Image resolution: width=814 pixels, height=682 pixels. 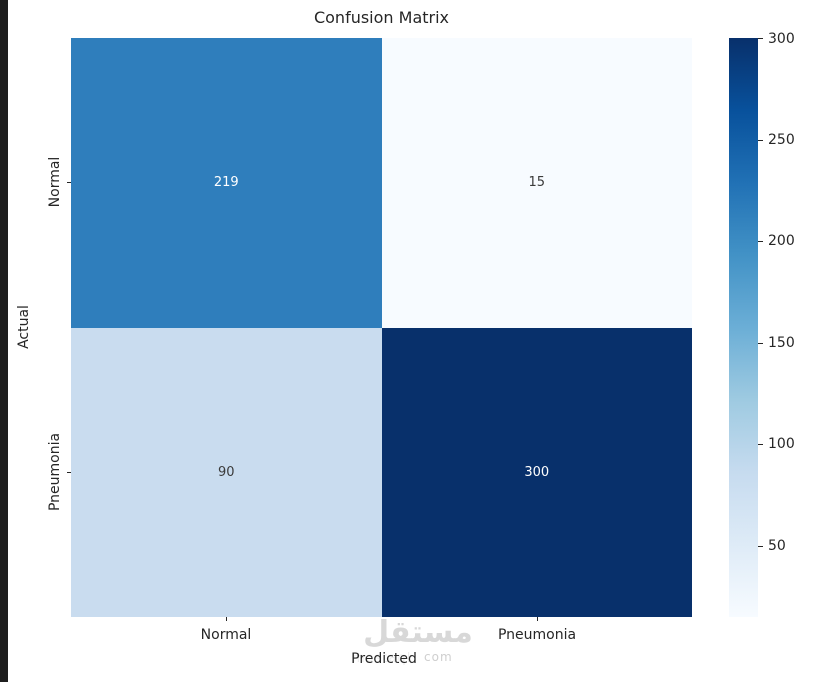 I want to click on y-axis-label: Actual, so click(x=24, y=327).